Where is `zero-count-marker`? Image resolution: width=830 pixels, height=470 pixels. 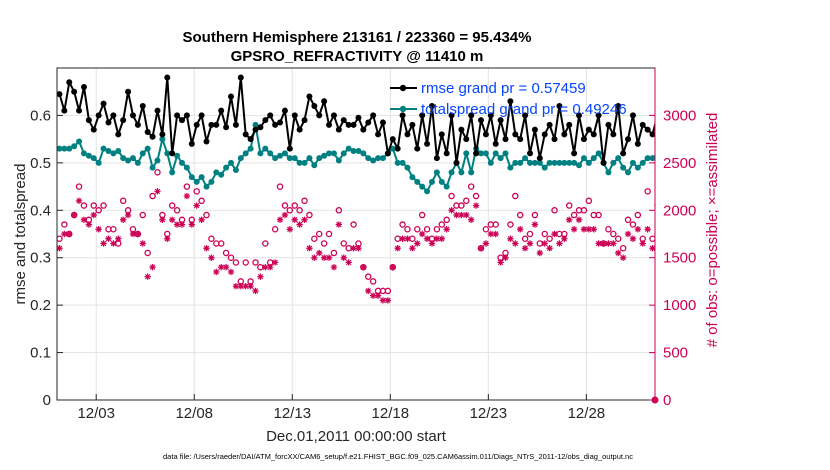 zero-count-marker is located at coordinates (655, 400).